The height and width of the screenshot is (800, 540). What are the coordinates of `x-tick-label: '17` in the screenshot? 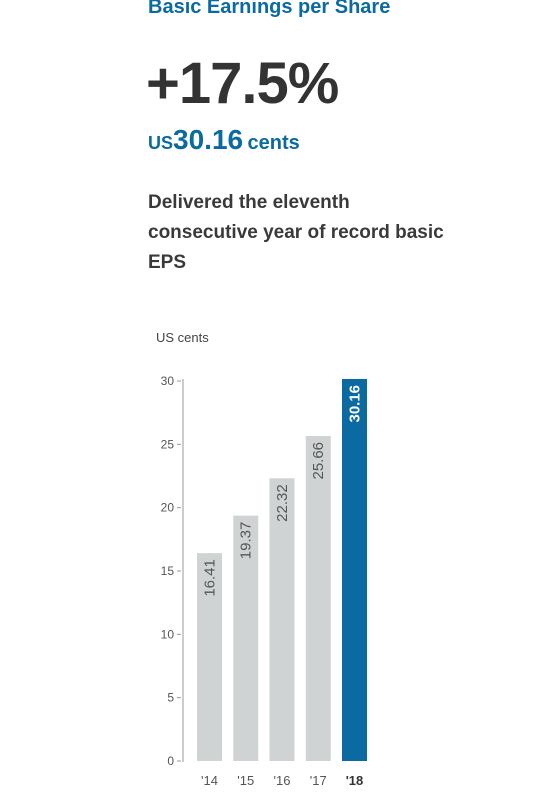 It's located at (318, 780).